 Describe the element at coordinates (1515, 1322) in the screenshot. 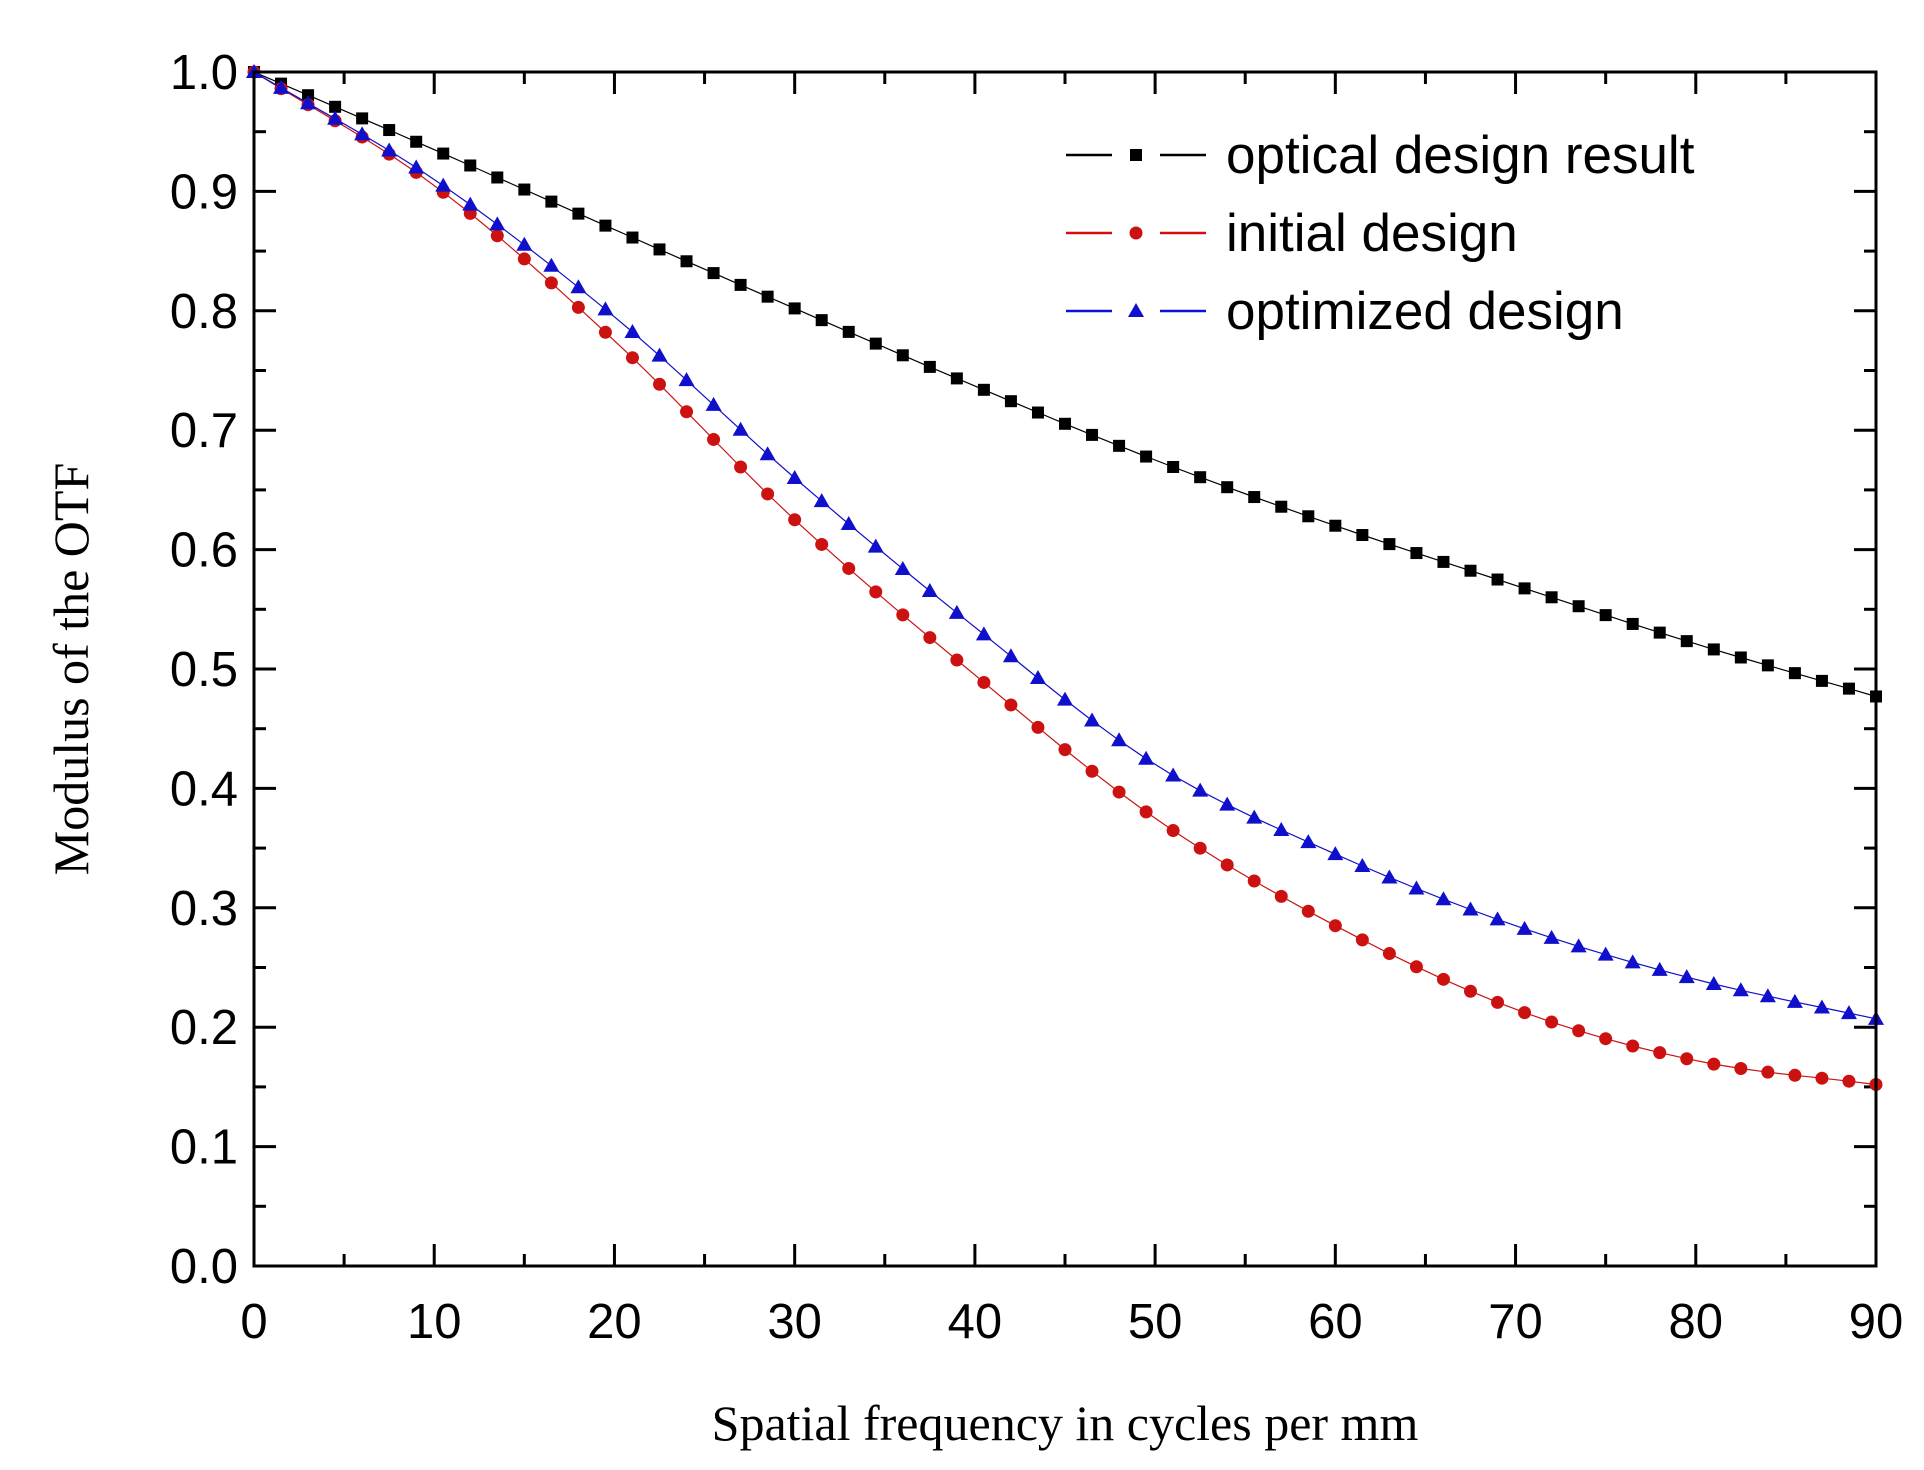

I see `x-tick-label: 70` at that location.